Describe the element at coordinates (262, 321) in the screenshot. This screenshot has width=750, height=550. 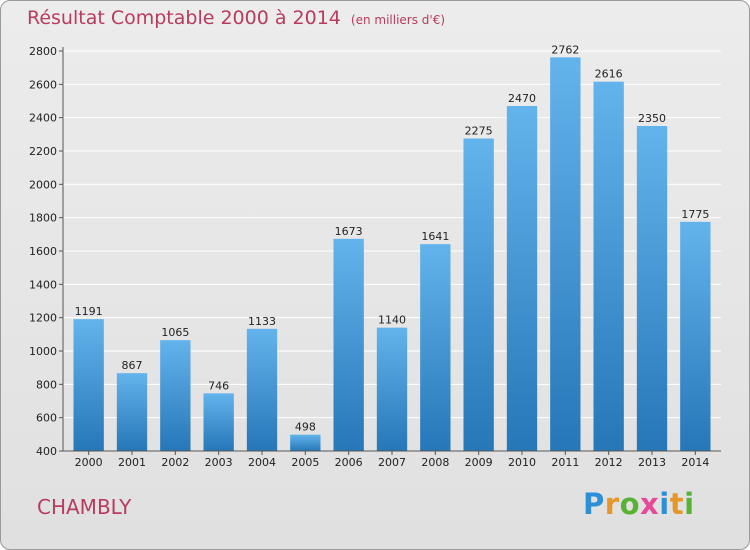
I see `data-label-2004: 1133` at that location.